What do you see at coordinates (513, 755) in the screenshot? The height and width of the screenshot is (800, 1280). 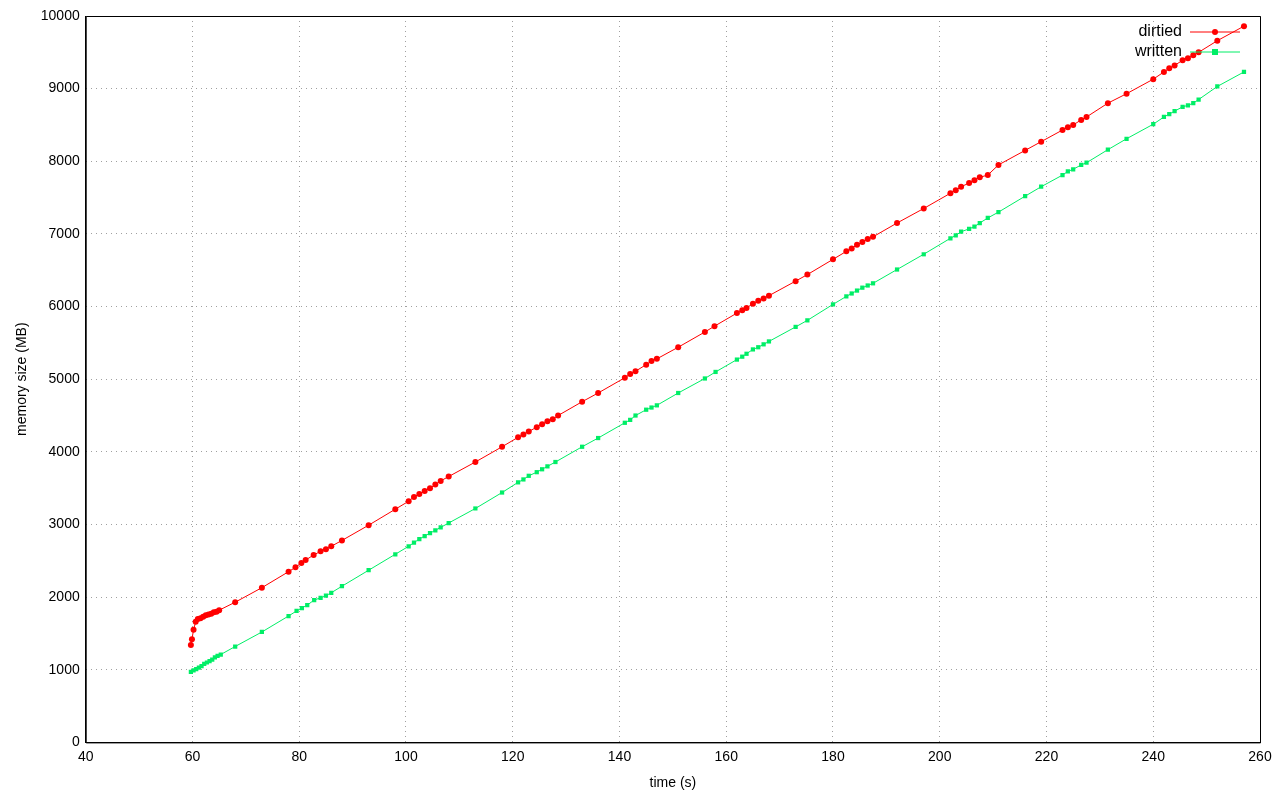 I see `x-tick-label: 120` at bounding box center [513, 755].